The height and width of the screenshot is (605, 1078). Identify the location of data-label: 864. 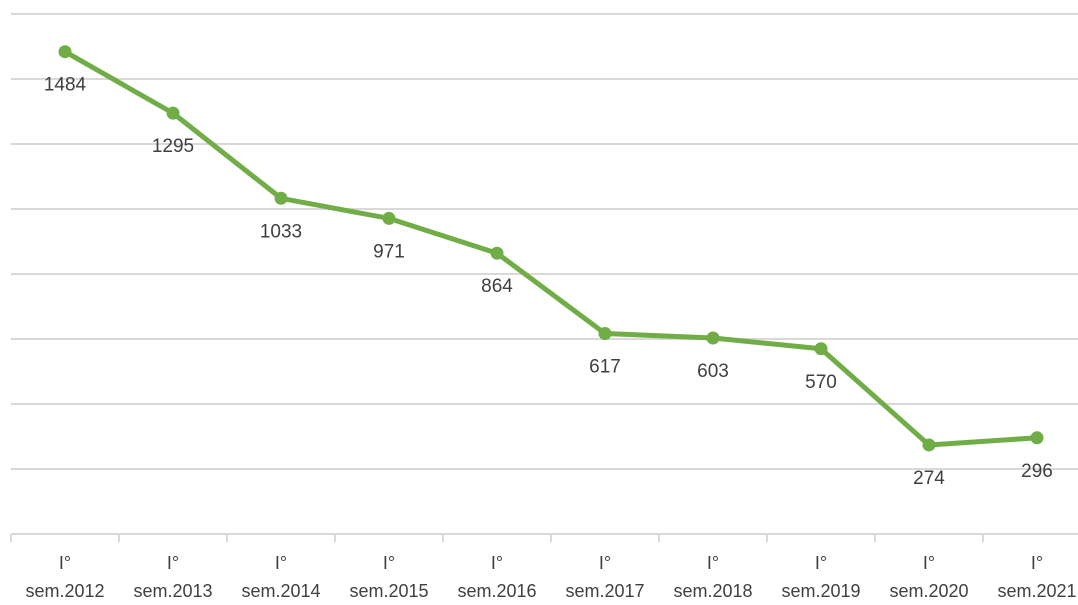
(497, 286).